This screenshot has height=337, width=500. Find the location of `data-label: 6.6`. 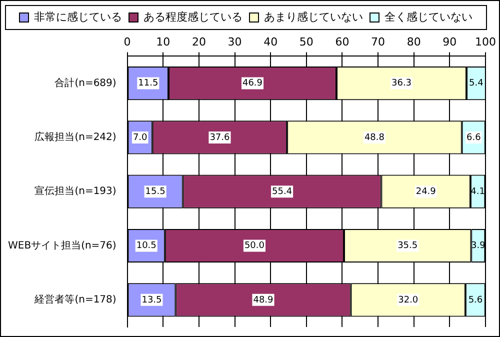

data-label: 6.6 is located at coordinates (474, 137).